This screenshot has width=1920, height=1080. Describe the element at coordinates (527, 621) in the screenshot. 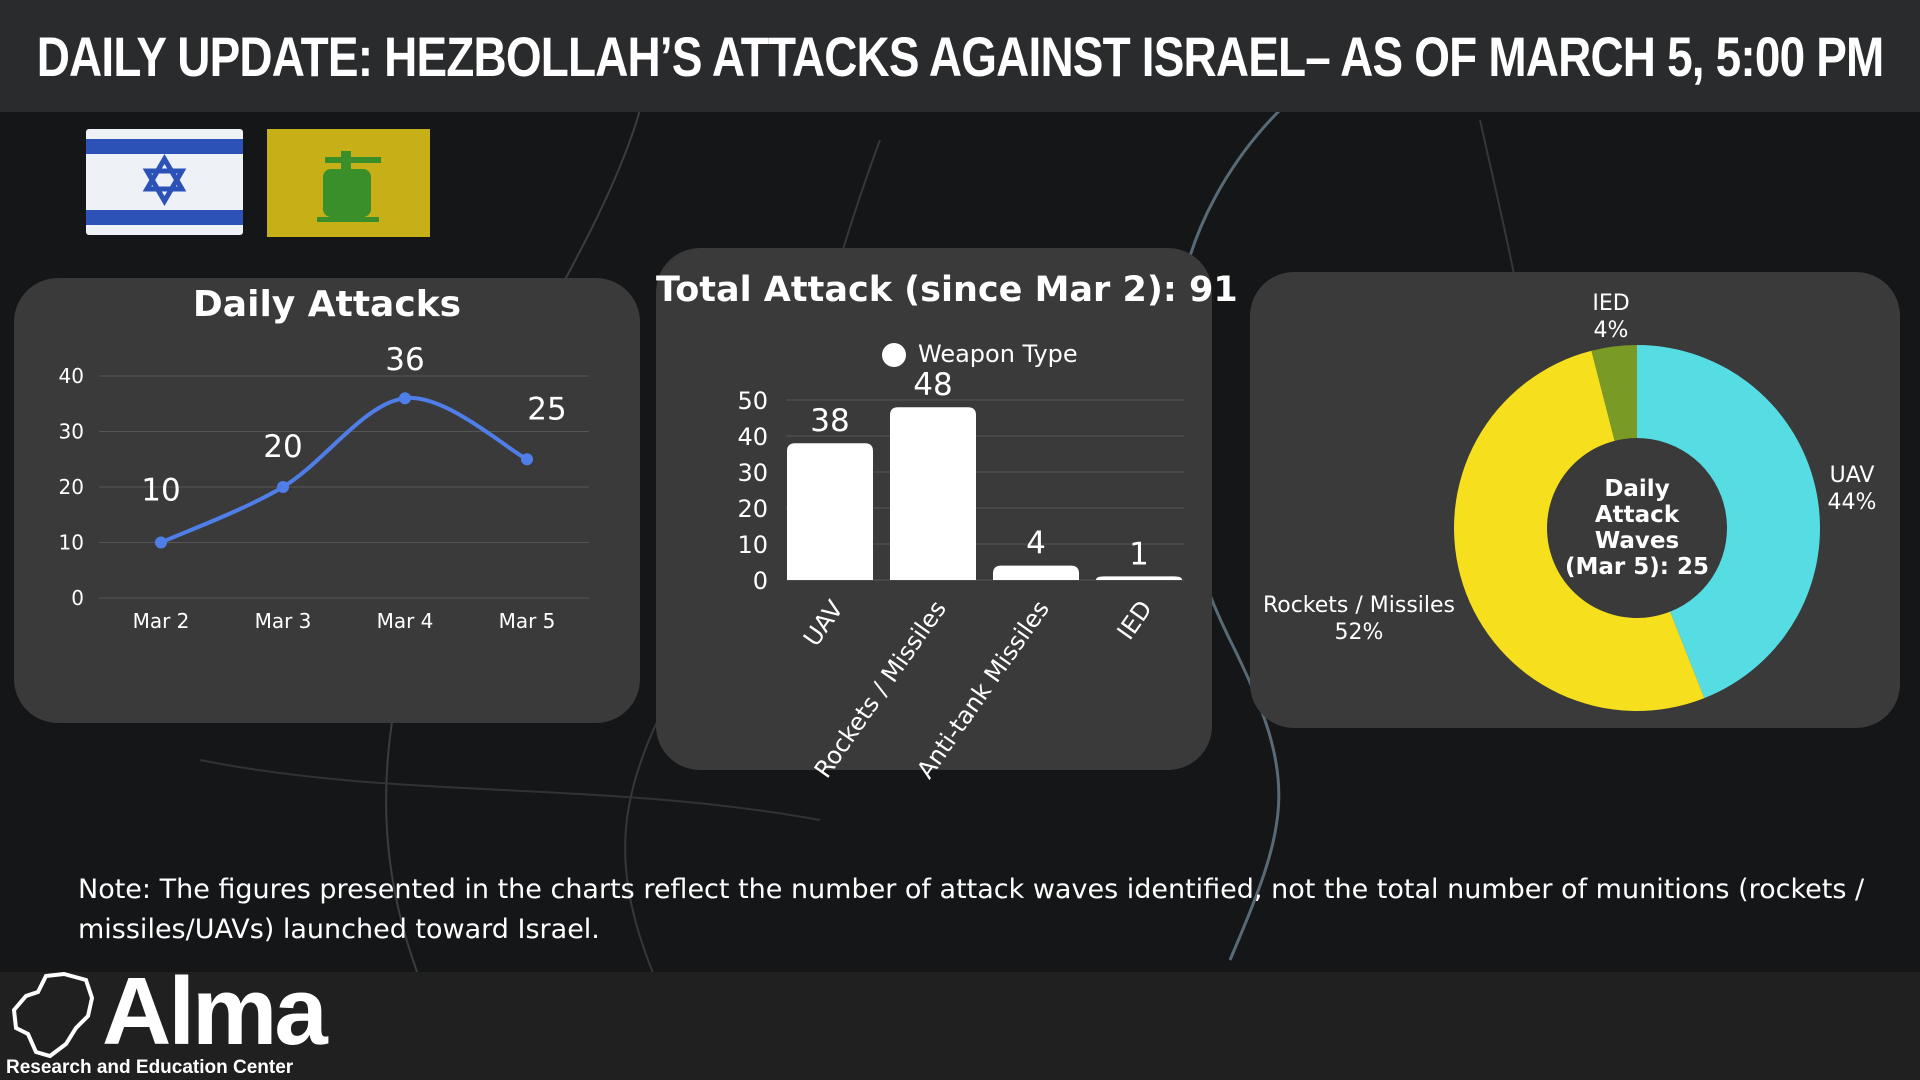

I see `x-tick-label: Mar 5` at that location.